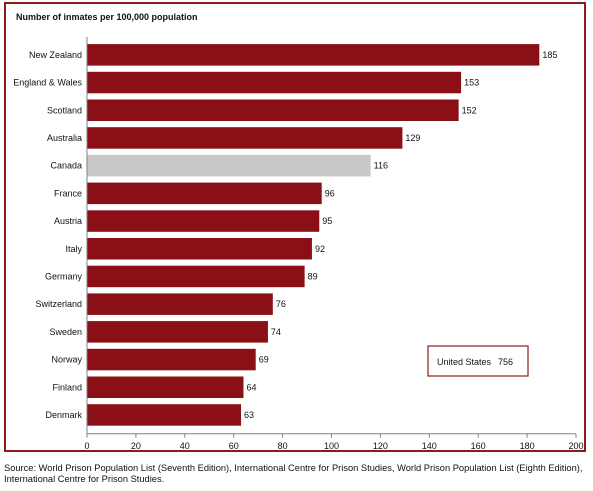 Image resolution: width=593 pixels, height=491 pixels. What do you see at coordinates (185, 445) in the screenshot?
I see `x-tick-label: 40` at bounding box center [185, 445].